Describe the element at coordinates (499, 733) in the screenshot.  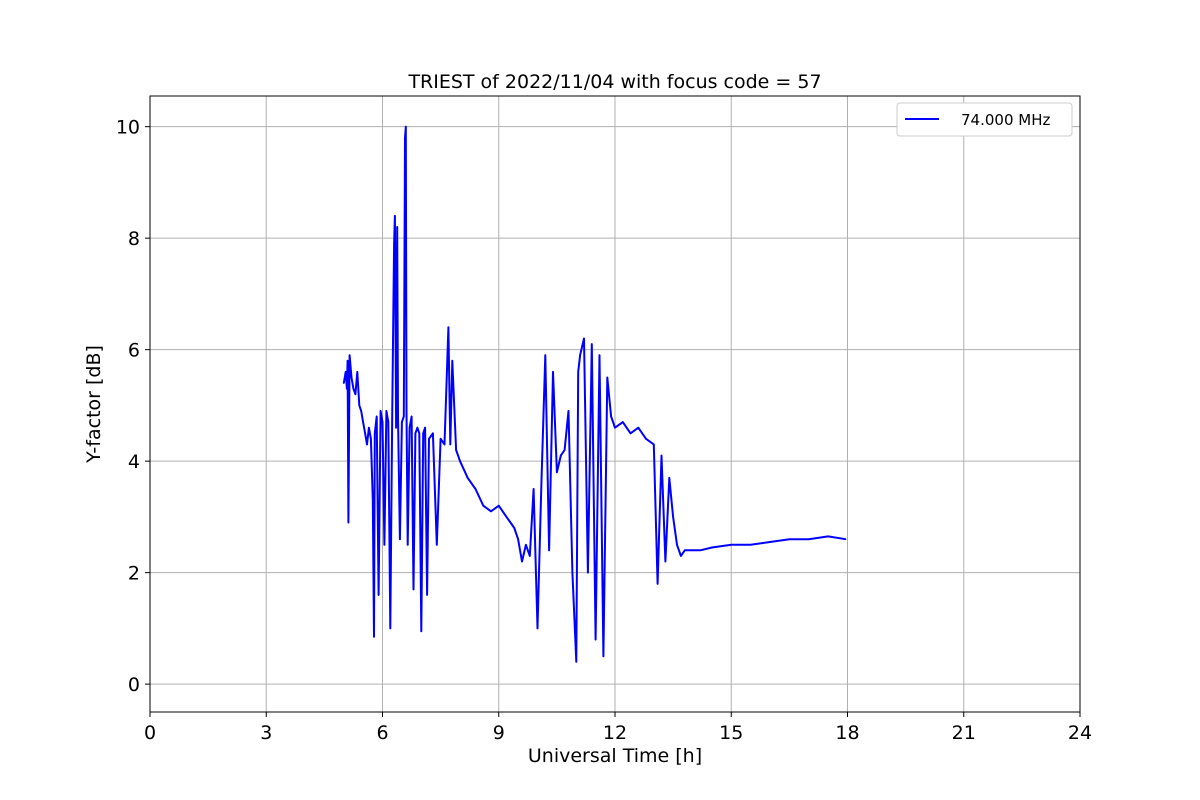
I see `x-tick-label: 9` at that location.